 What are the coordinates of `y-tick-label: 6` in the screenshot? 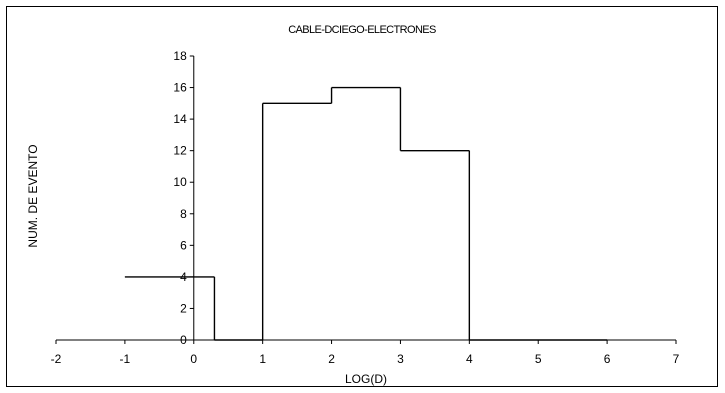 It's located at (183, 245).